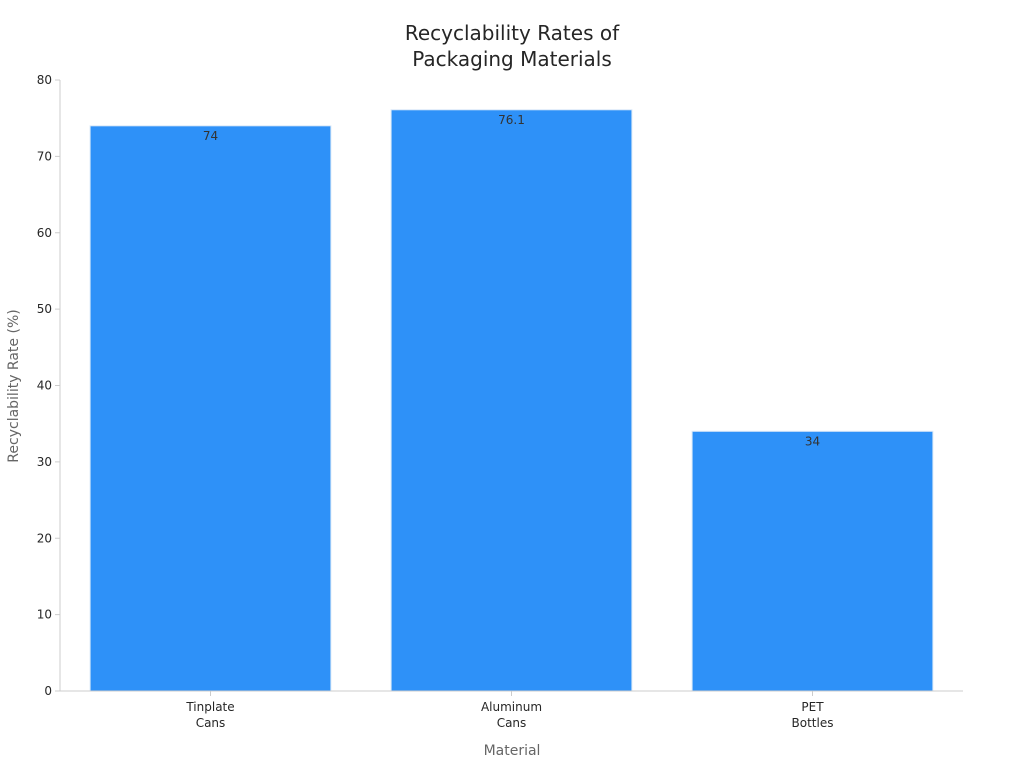 The image size is (1024, 768). I want to click on chart-title-line-2: Packaging Materials, so click(512, 59).